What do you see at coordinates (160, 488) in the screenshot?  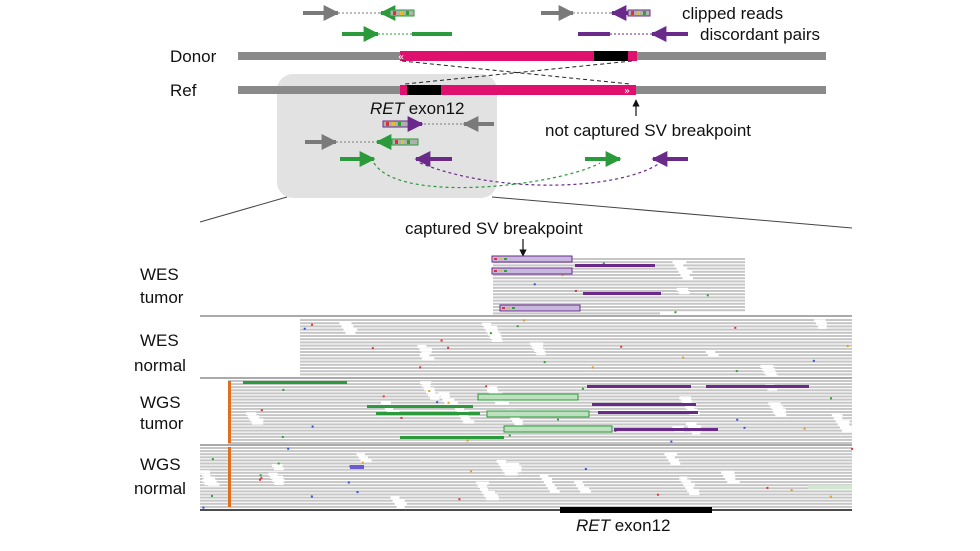 I see `track-label-wgs-normal-2: normal` at bounding box center [160, 488].